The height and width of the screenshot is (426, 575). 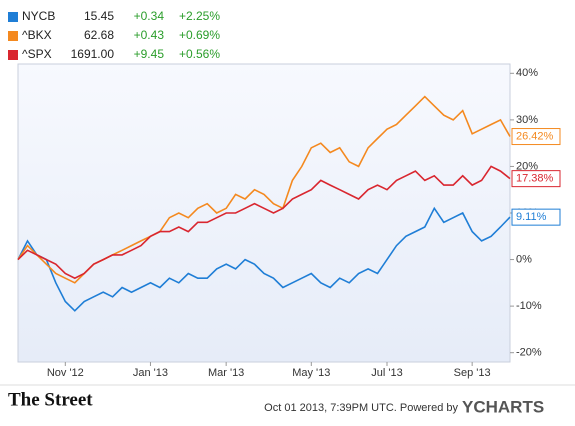 I want to click on y-tick-label: -20%, so click(x=529, y=353).